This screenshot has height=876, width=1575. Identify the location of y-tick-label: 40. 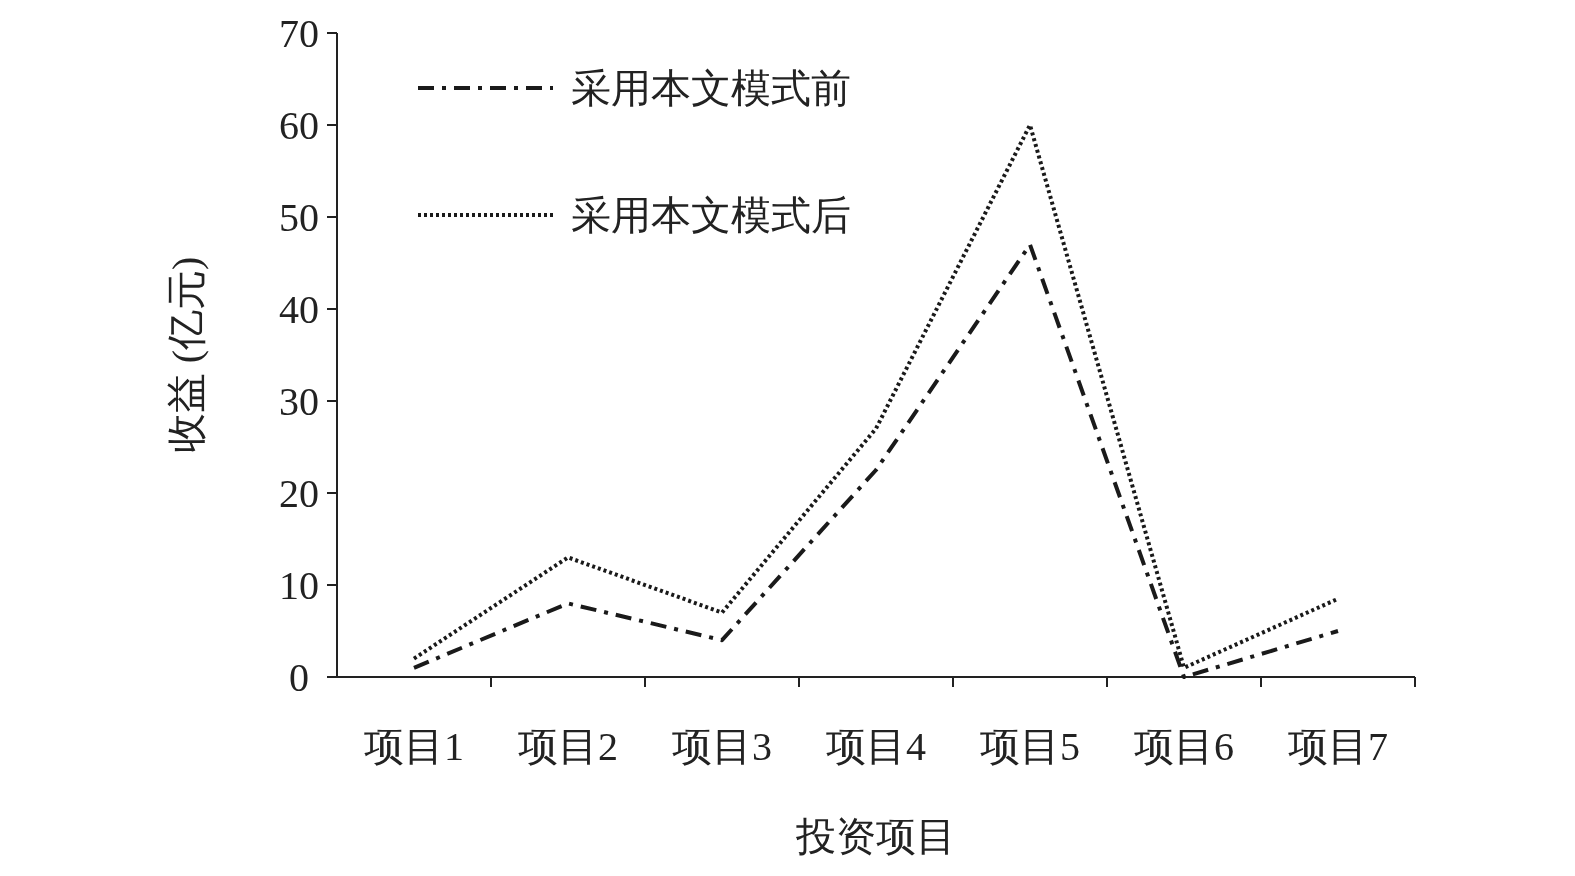
(299, 309).